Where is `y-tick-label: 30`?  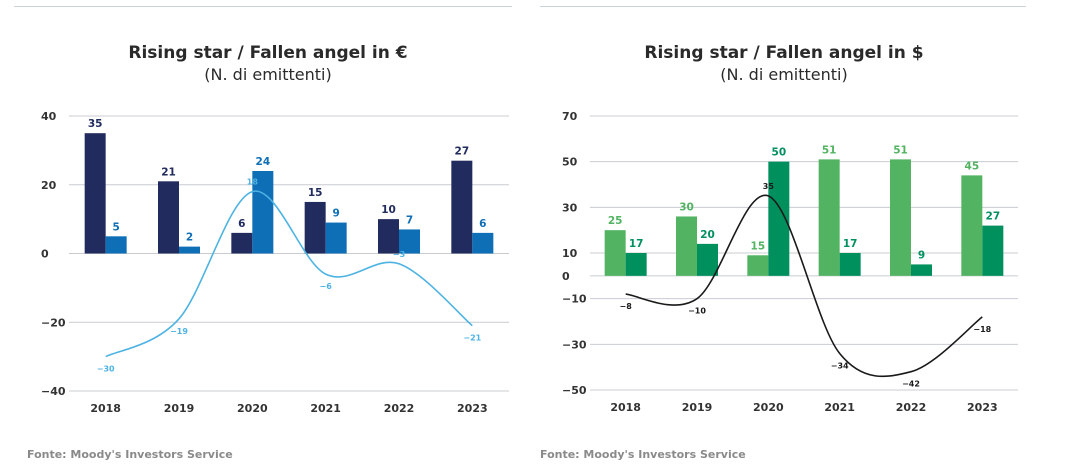 y-tick-label: 30 is located at coordinates (570, 207).